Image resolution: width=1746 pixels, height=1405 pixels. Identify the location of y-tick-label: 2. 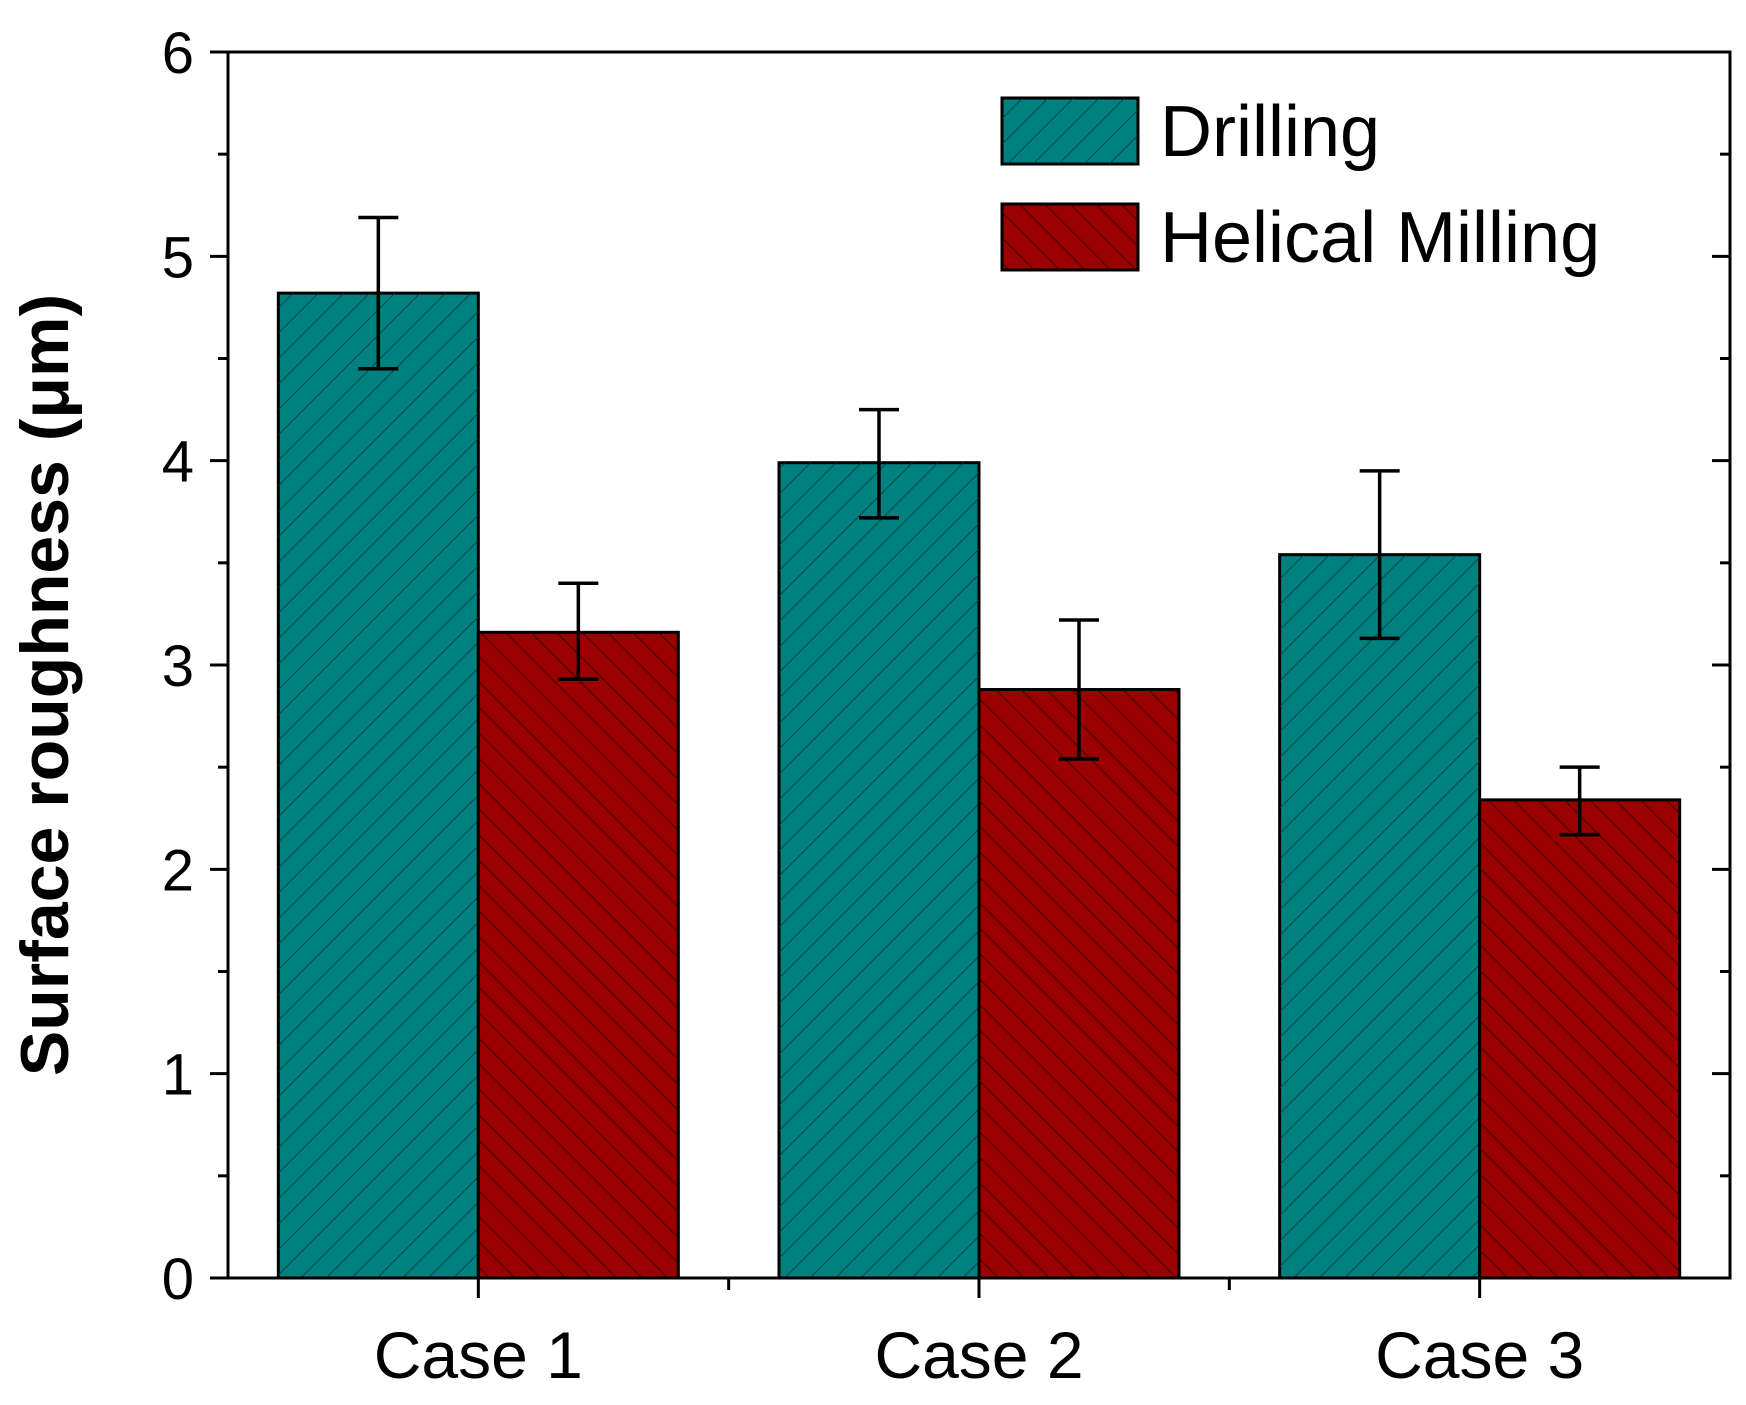
(178, 870).